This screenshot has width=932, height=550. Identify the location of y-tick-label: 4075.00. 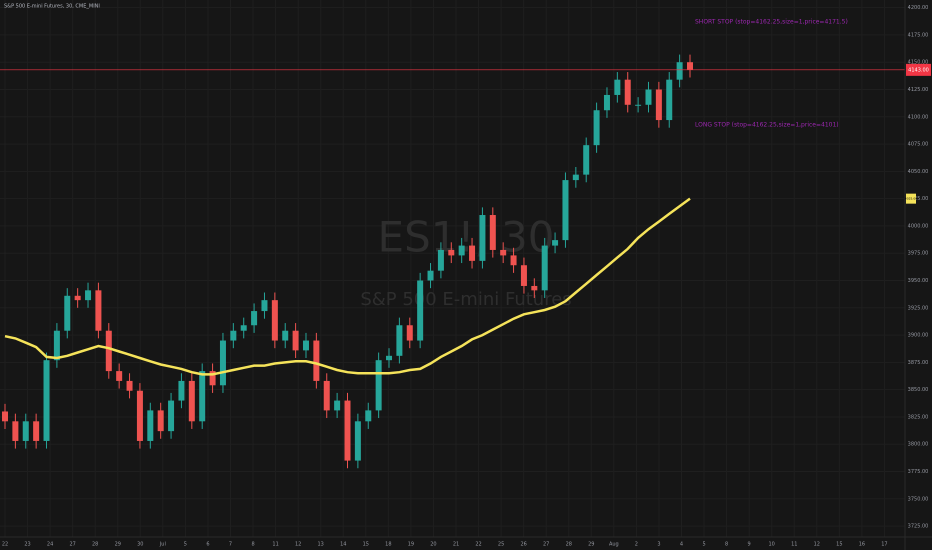
(918, 145).